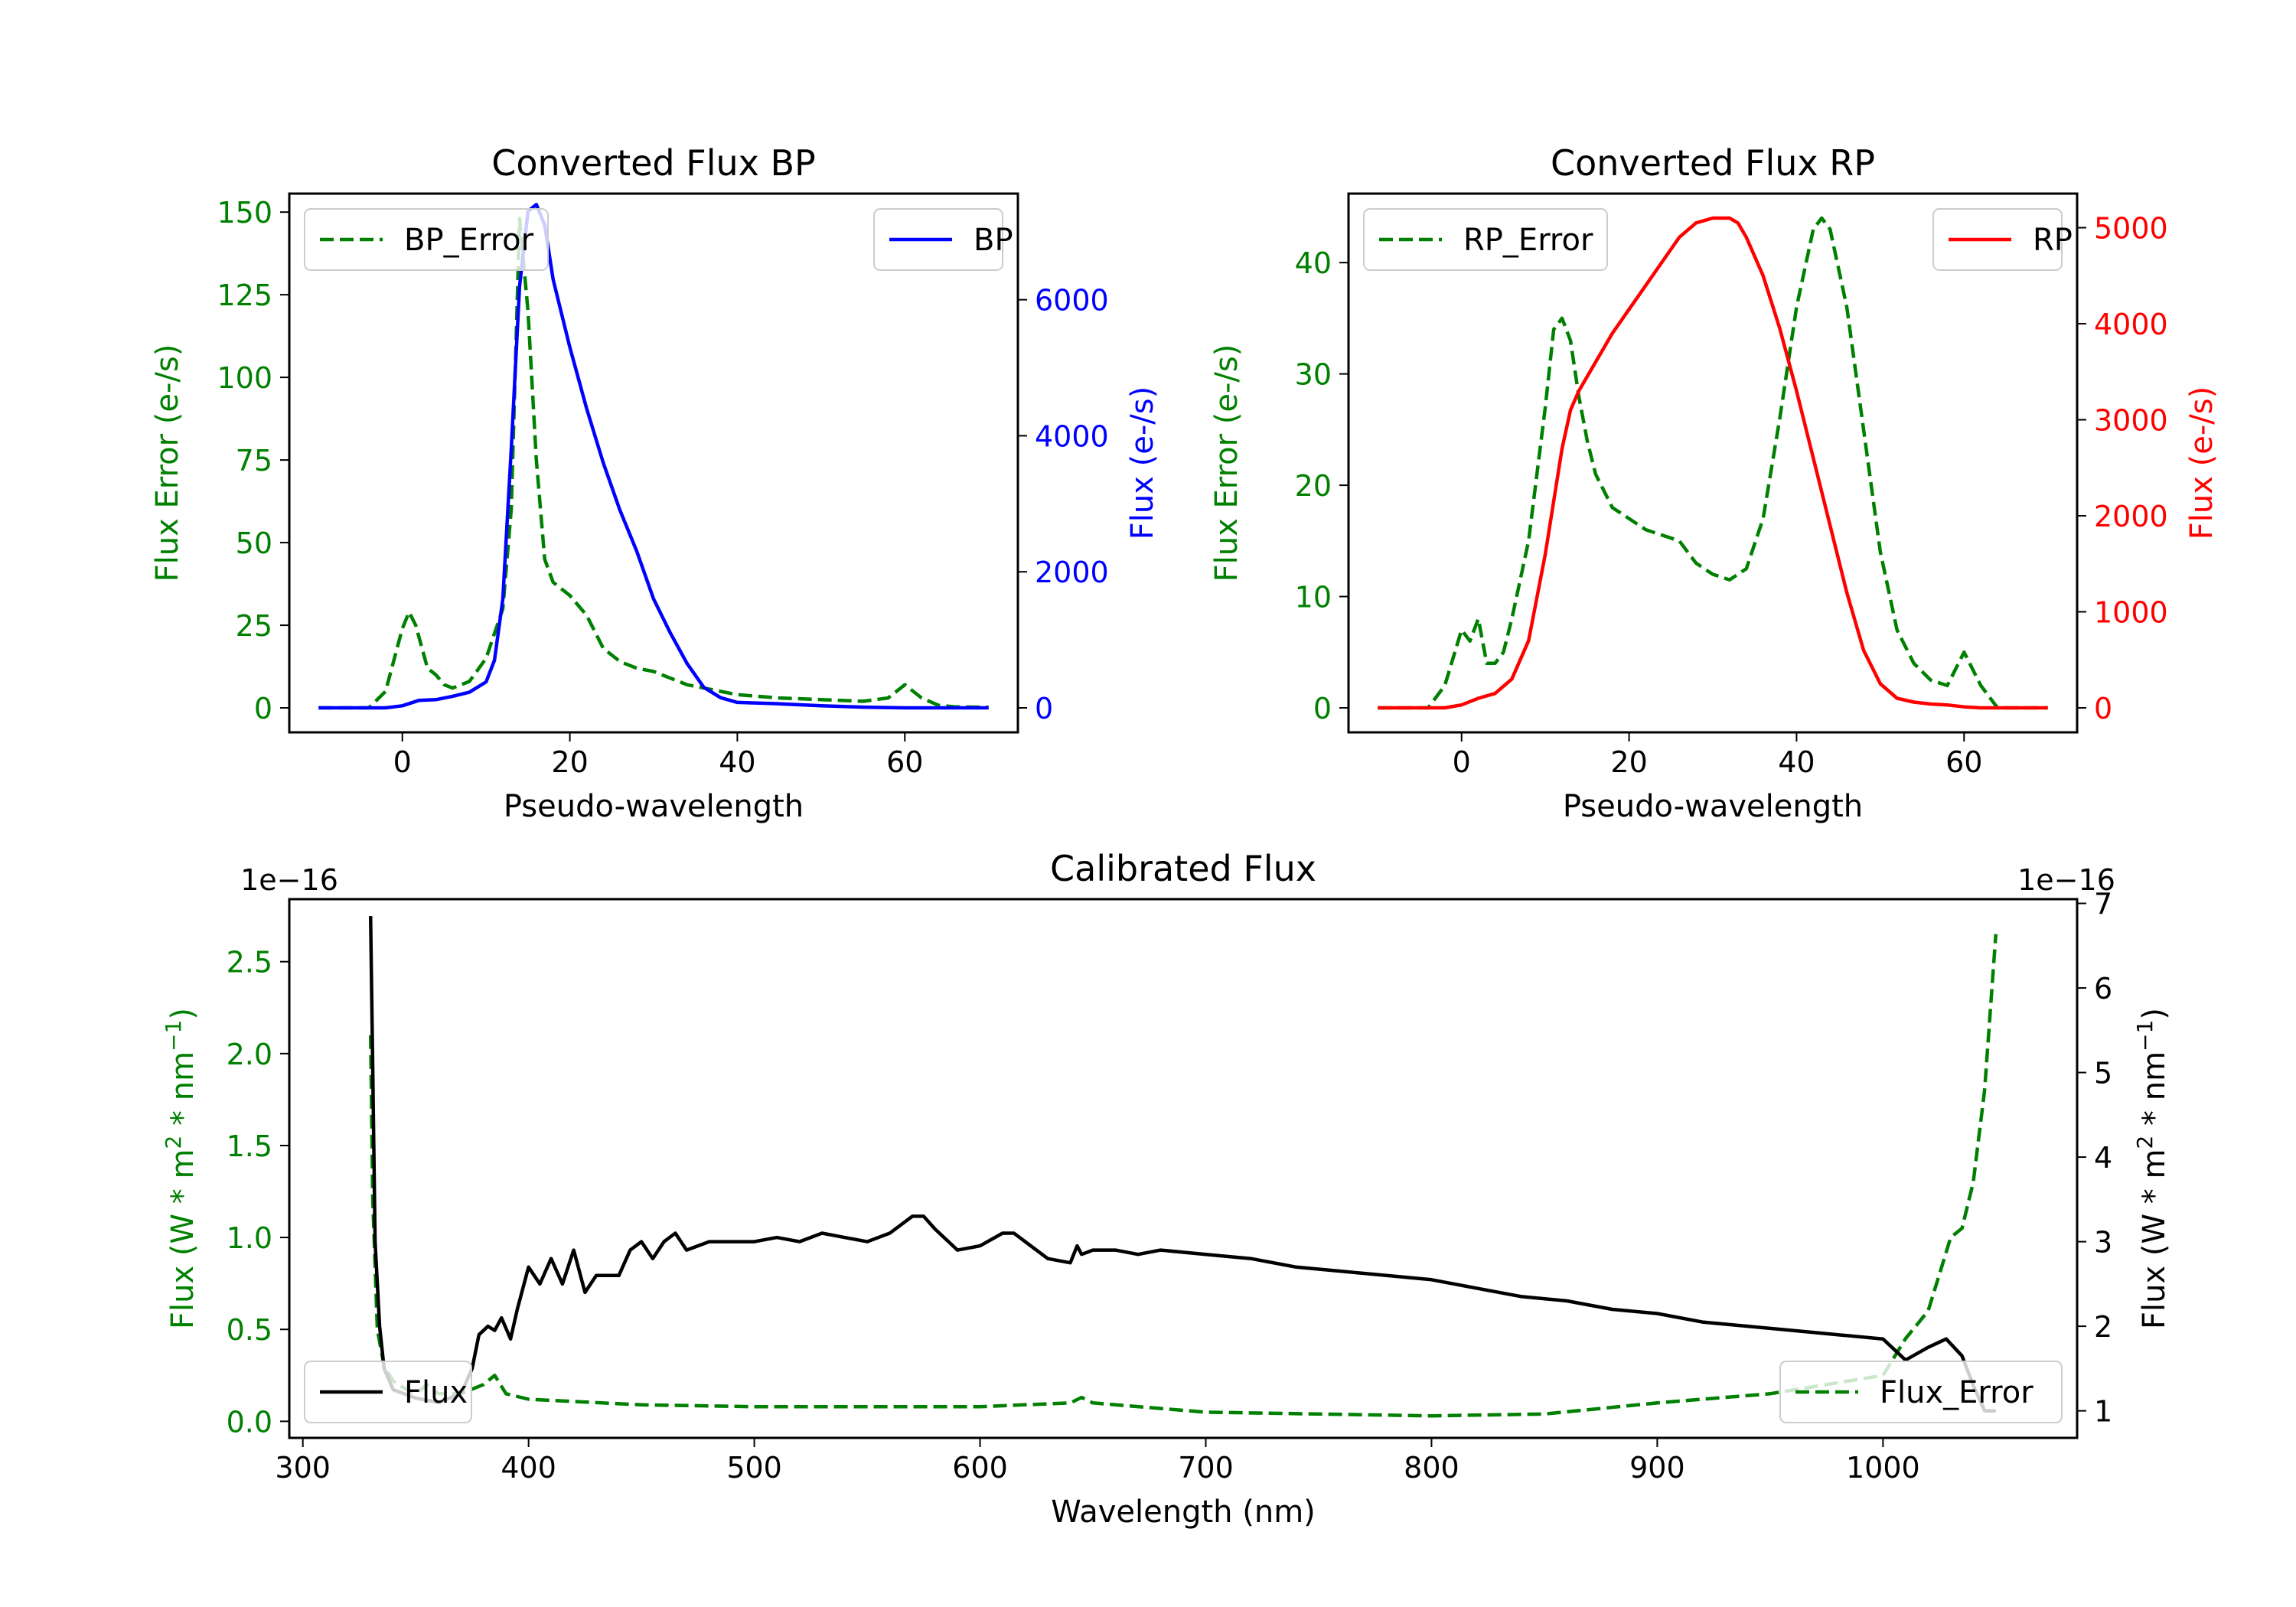  Describe the element at coordinates (303, 1468) in the screenshot. I see `x-tick-label: 300` at that location.